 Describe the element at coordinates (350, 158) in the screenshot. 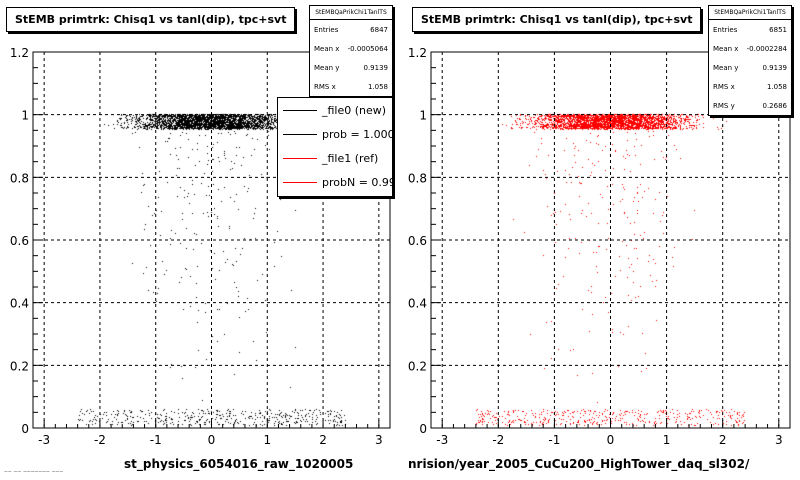

I see `legend-label: _file1 (ref)` at that location.